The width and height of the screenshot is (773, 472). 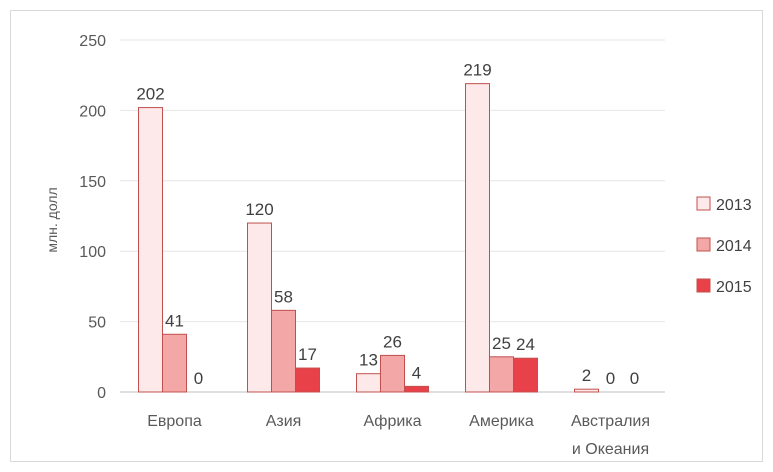 I want to click on legend: 2013 2014 2015, so click(x=724, y=246).